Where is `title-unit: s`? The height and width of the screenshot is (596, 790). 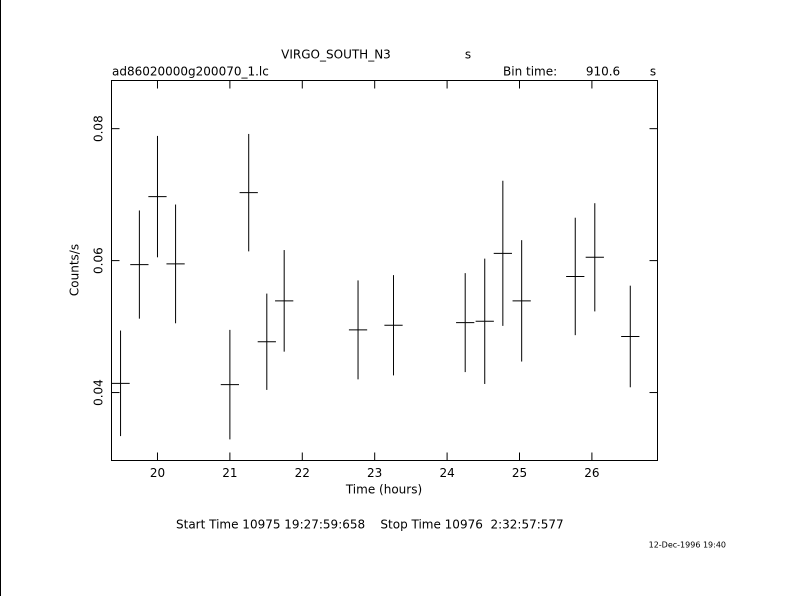 title-unit: s is located at coordinates (468, 55).